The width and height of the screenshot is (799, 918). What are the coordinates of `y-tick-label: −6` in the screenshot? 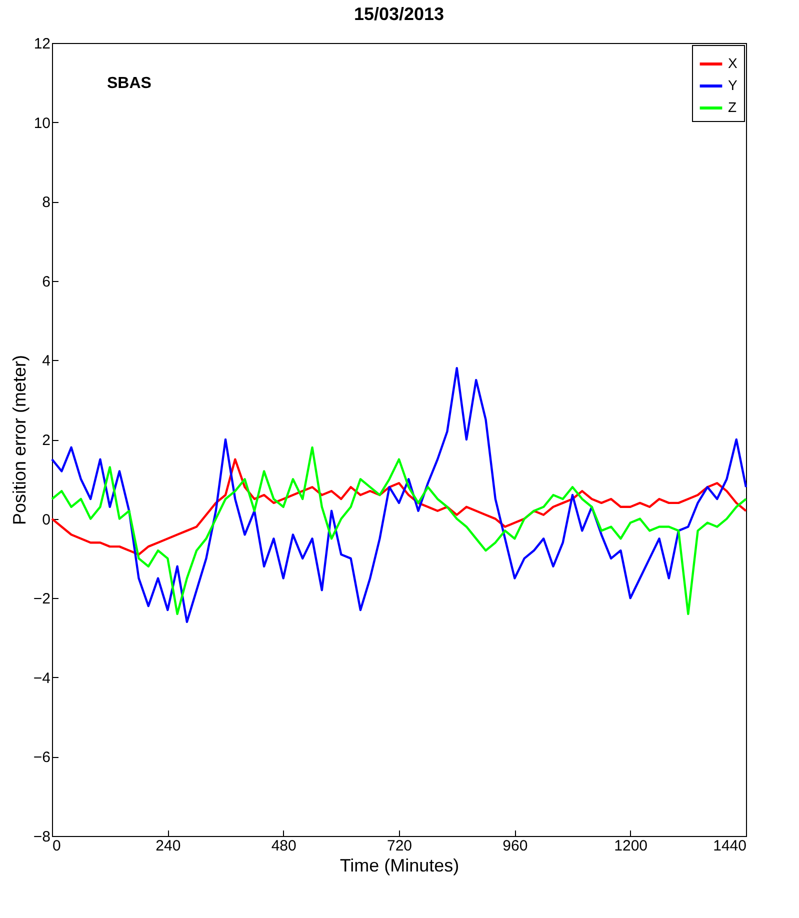 It's located at (41, 757).